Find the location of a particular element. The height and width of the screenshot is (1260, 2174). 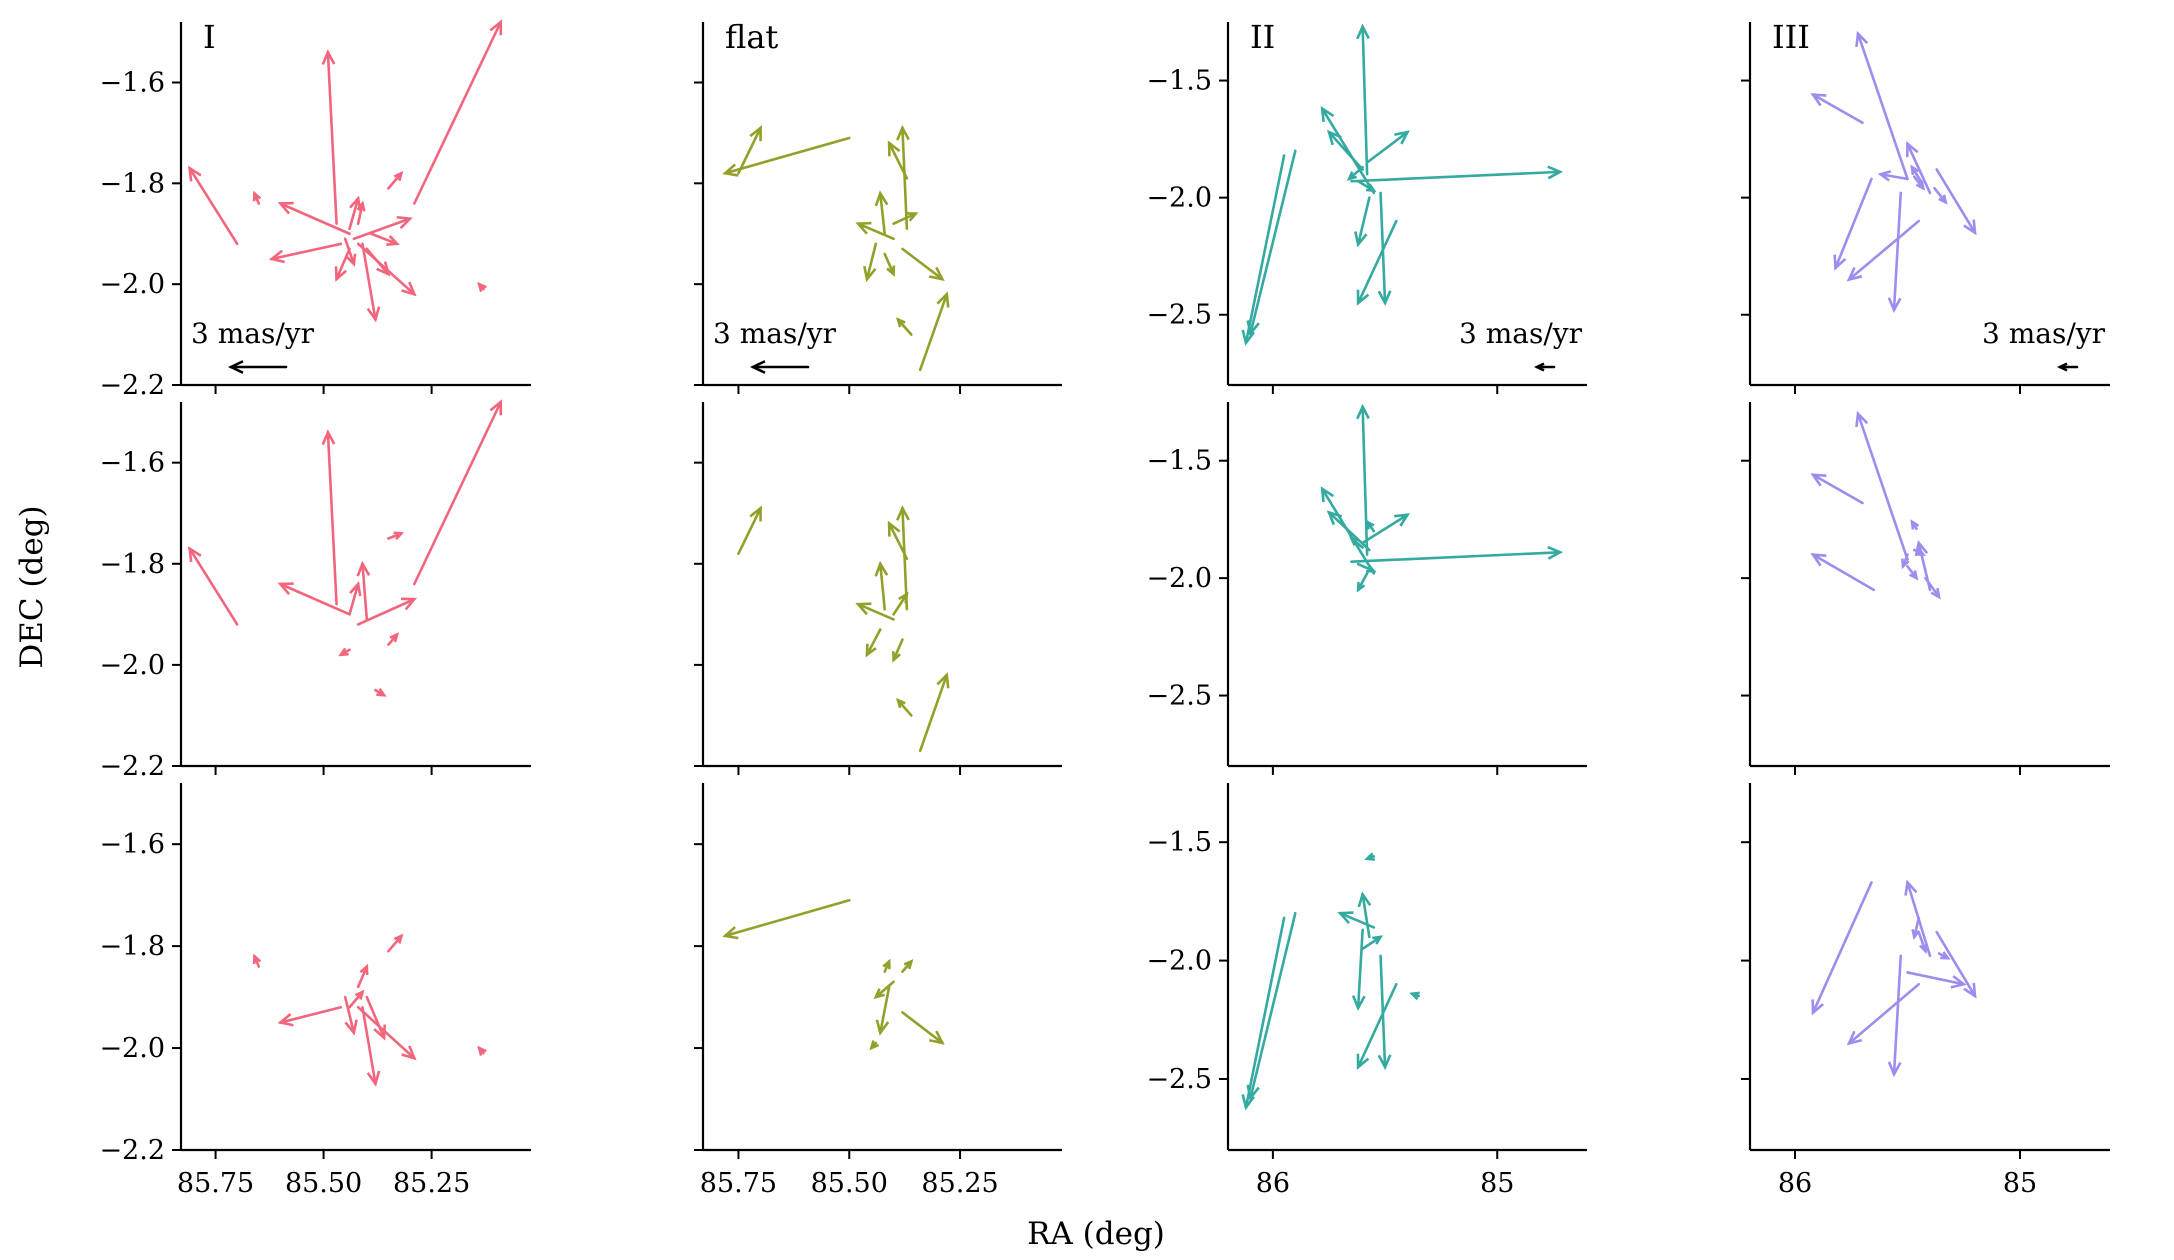

quiver-key-arrow is located at coordinates (2067, 367).